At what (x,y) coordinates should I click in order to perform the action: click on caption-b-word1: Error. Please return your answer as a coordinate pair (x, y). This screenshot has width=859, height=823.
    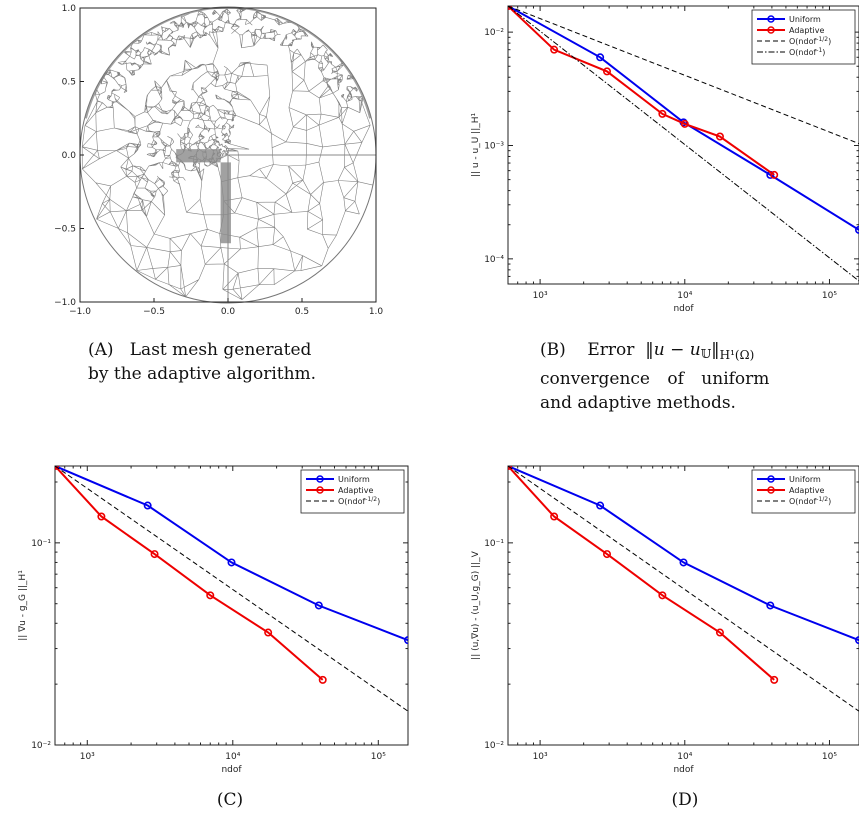
    Looking at the image, I should click on (611, 350).